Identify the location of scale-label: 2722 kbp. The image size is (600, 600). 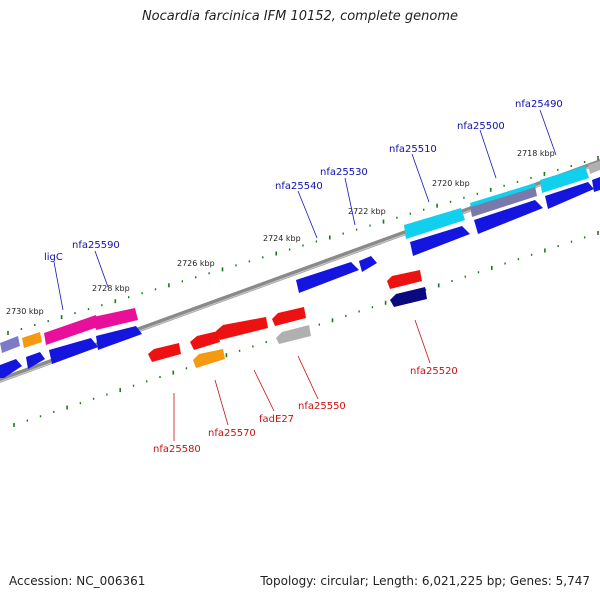
(367, 211).